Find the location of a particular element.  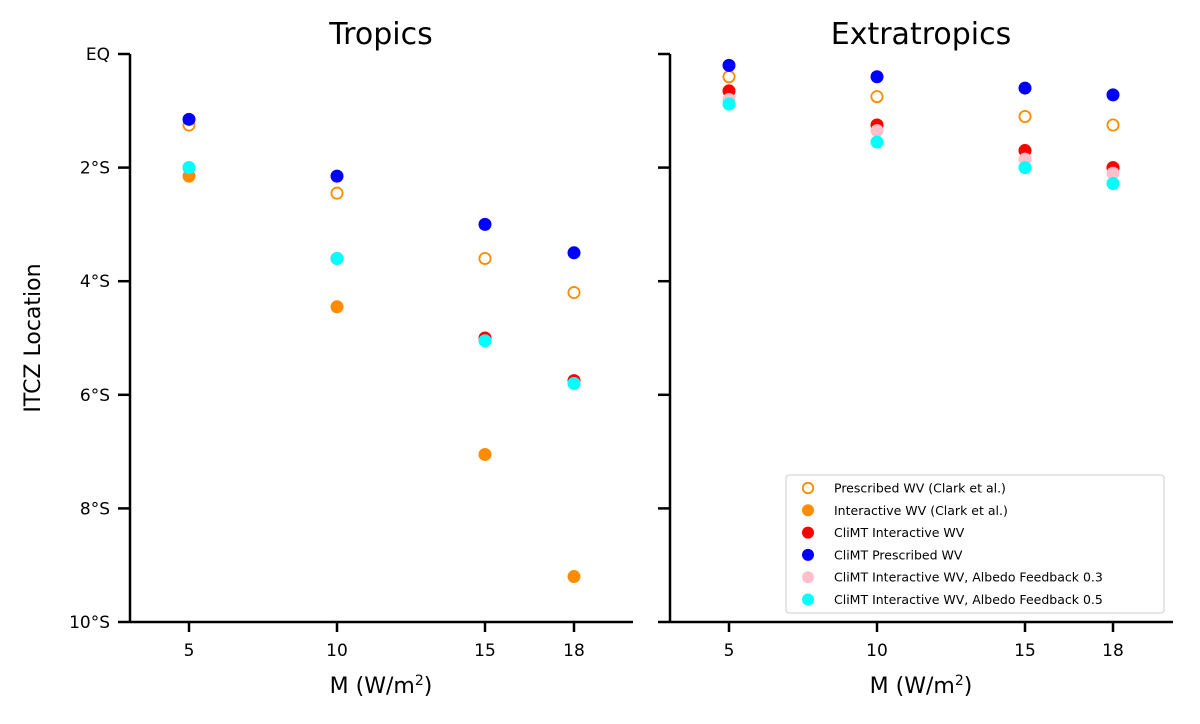

y-tick-label: 8°S is located at coordinates (95, 509).